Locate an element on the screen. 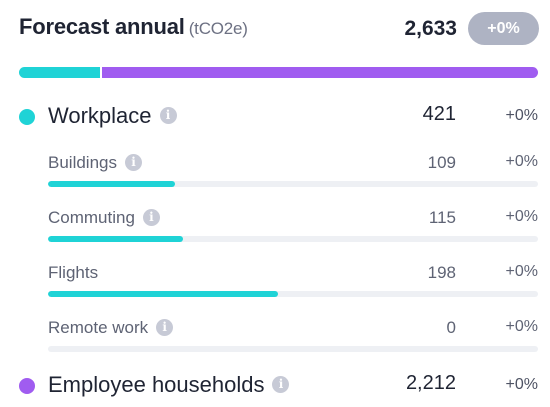 This screenshot has height=407, width=550. page-title: Forecast annual (tCO2e) is located at coordinates (133, 27).